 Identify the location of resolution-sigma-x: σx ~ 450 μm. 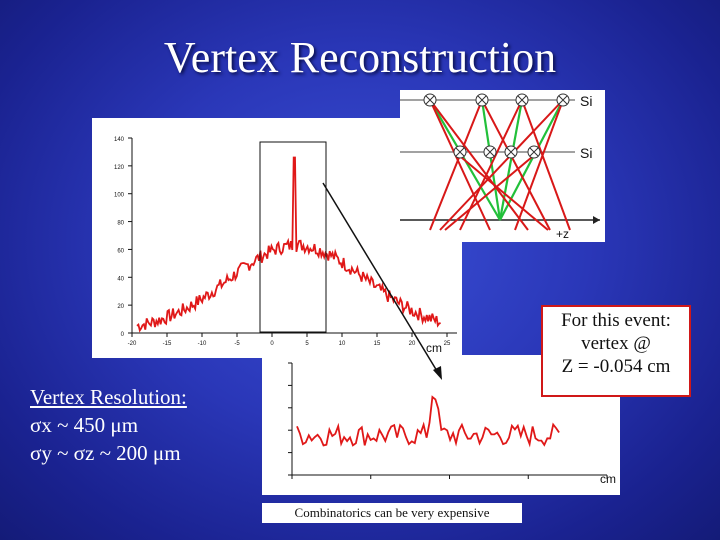
(84, 425).